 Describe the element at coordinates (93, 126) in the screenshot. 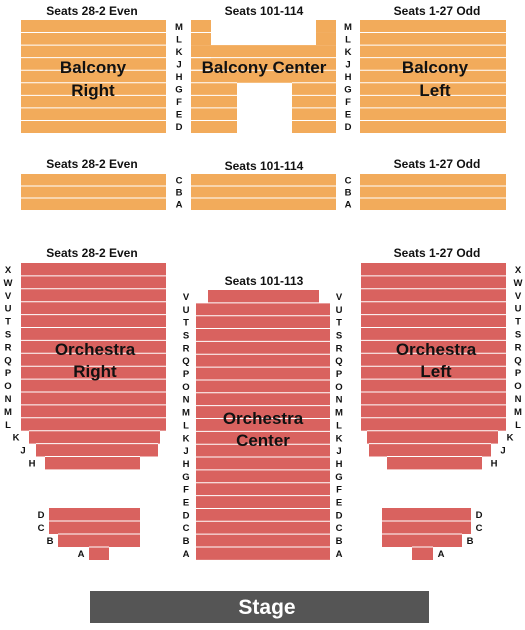

I see `balcony-right-row-D` at that location.